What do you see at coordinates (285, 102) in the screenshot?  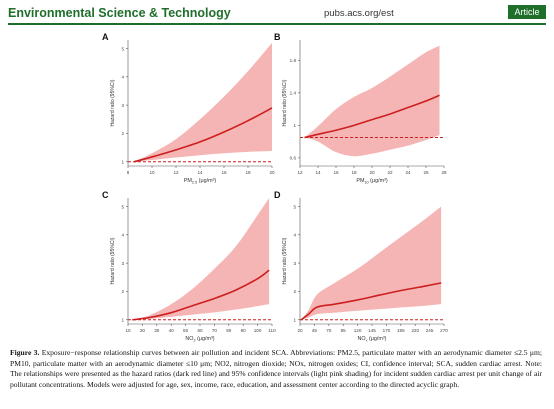 I see `panel-b-y-label: Hazard ratio (95%CI)` at bounding box center [285, 102].